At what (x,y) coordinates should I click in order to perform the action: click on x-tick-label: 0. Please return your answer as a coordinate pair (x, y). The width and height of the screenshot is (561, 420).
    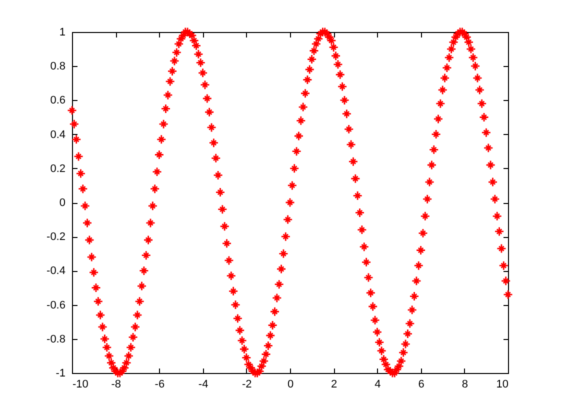
    Looking at the image, I should click on (290, 384).